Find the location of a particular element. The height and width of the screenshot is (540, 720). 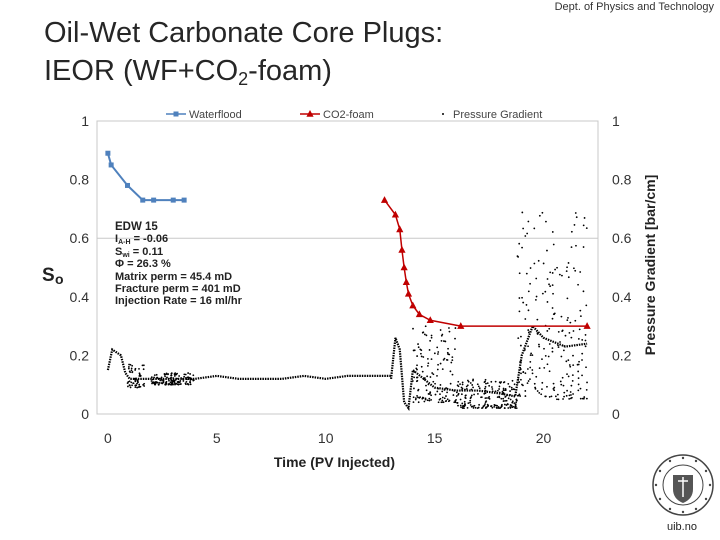

university-seal-icon is located at coordinates (683, 485).